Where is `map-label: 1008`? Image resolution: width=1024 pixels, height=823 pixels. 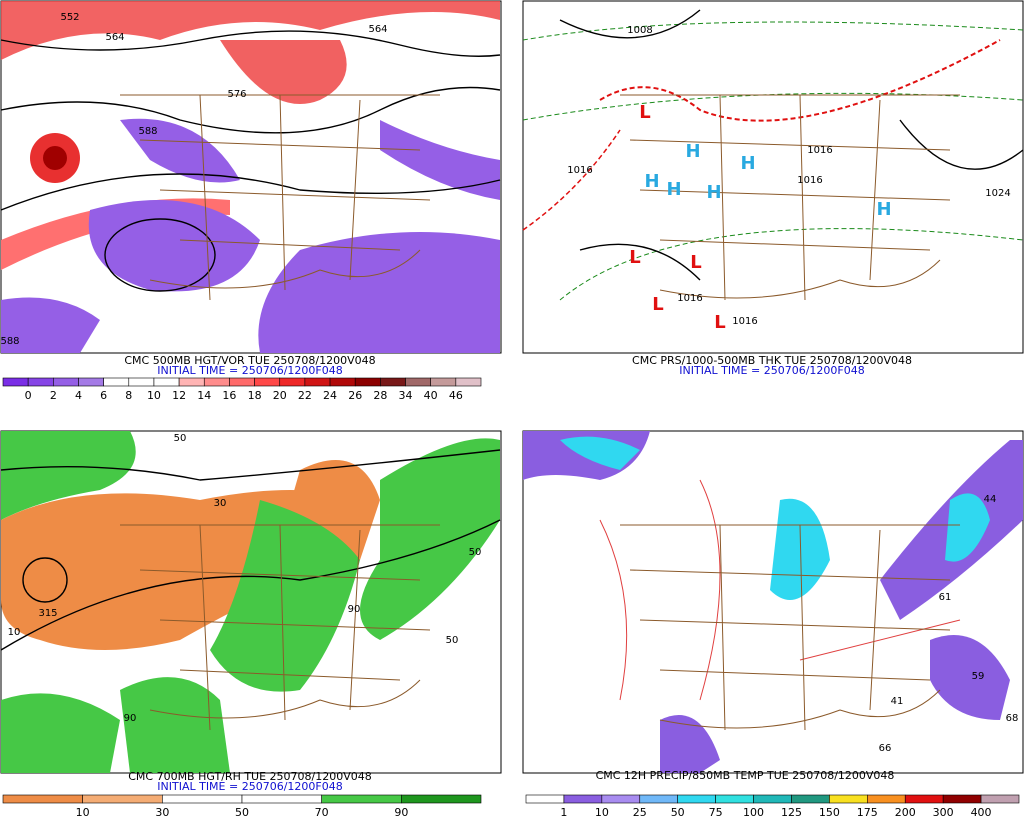 map-label: 1008 is located at coordinates (639, 30).